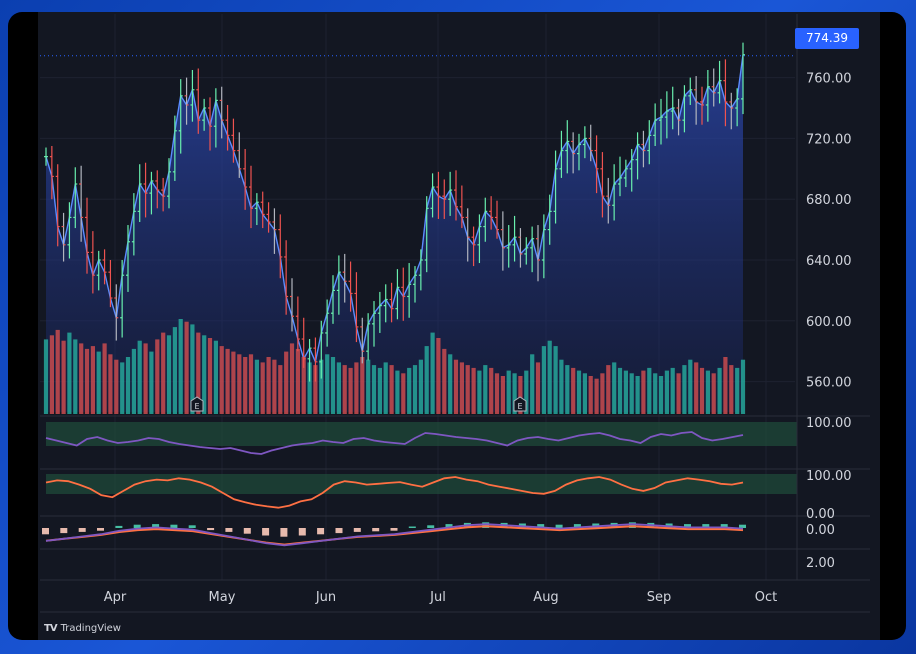  Describe the element at coordinates (394, 492) in the screenshot. I see `stochastic-line` at that location.